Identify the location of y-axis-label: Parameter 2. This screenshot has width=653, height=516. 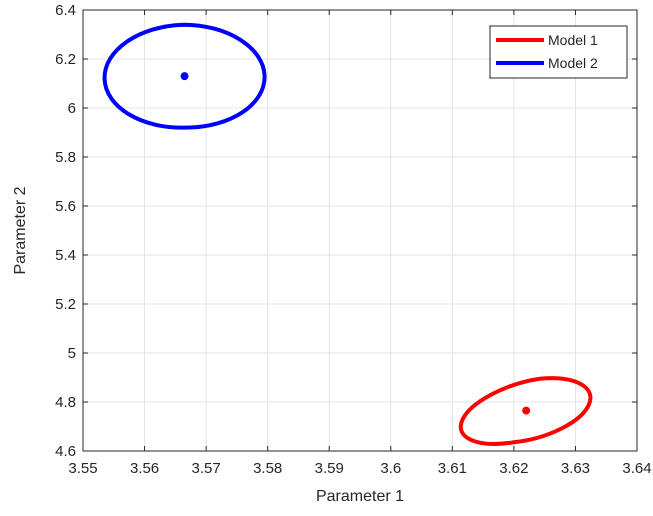
(20, 230).